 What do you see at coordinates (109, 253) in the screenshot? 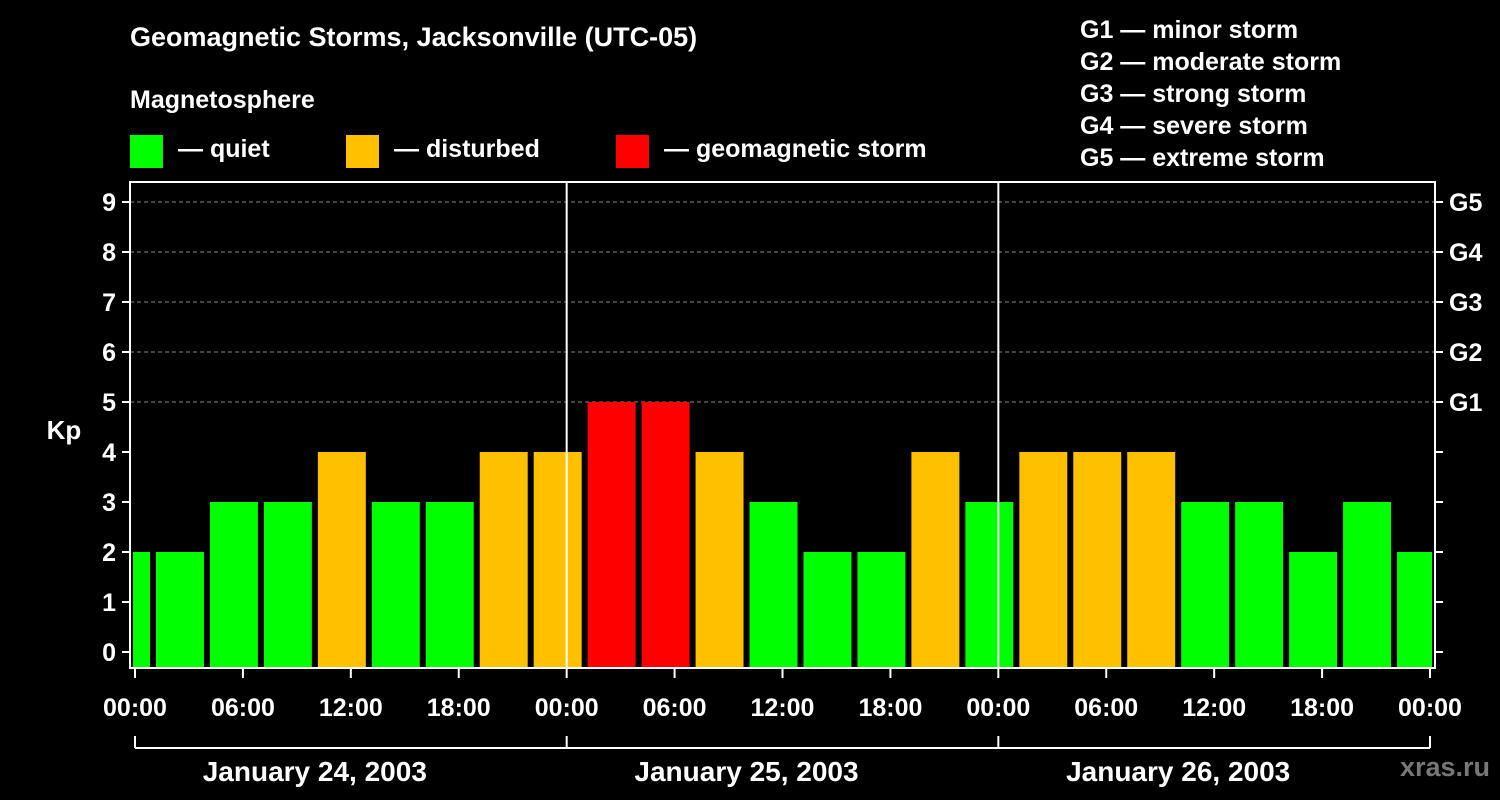
I see `y-tick-label-8: 8` at bounding box center [109, 253].